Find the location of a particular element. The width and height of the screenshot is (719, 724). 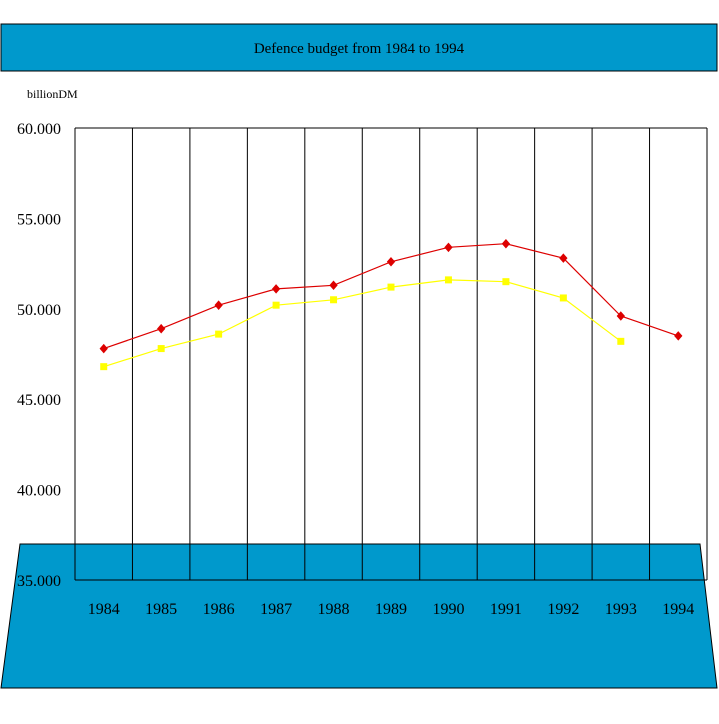

chart-title: Defence budget from 1984 to 1994 is located at coordinates (359, 49).